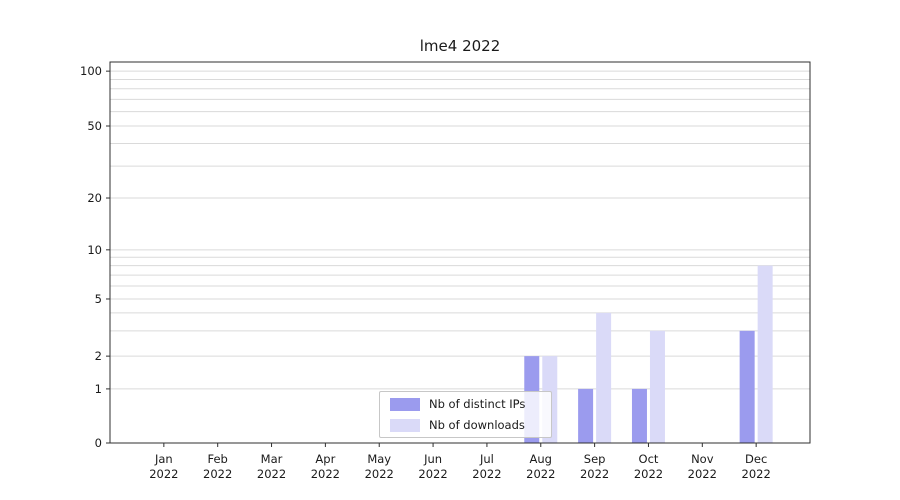 The width and height of the screenshot is (900, 500). I want to click on bar-downloads-oct, so click(657, 386).